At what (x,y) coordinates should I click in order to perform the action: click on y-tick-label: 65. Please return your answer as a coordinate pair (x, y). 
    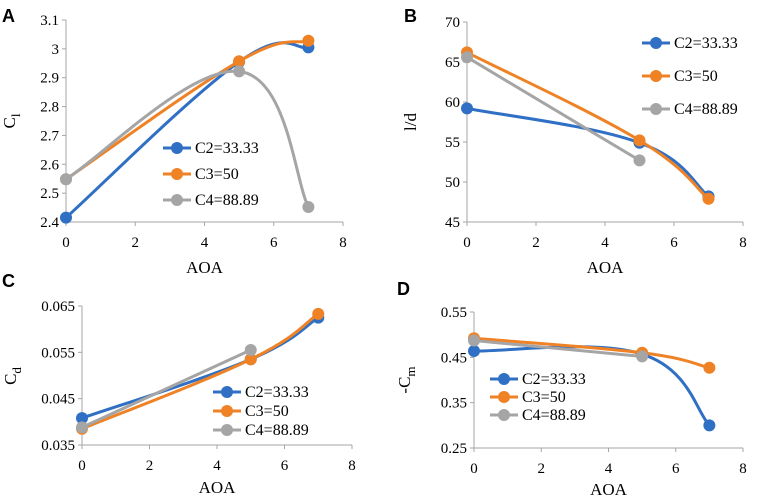
    Looking at the image, I should click on (452, 63).